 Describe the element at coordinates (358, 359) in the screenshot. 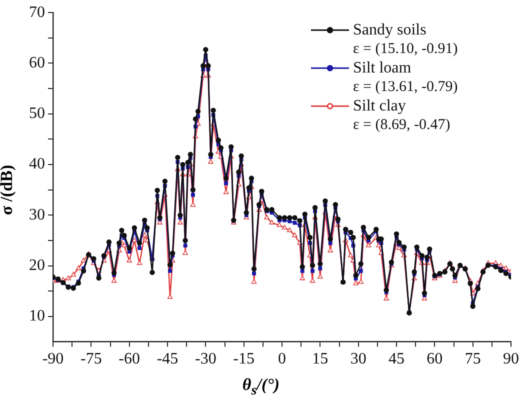

I see `x-tick-label: 30` at that location.